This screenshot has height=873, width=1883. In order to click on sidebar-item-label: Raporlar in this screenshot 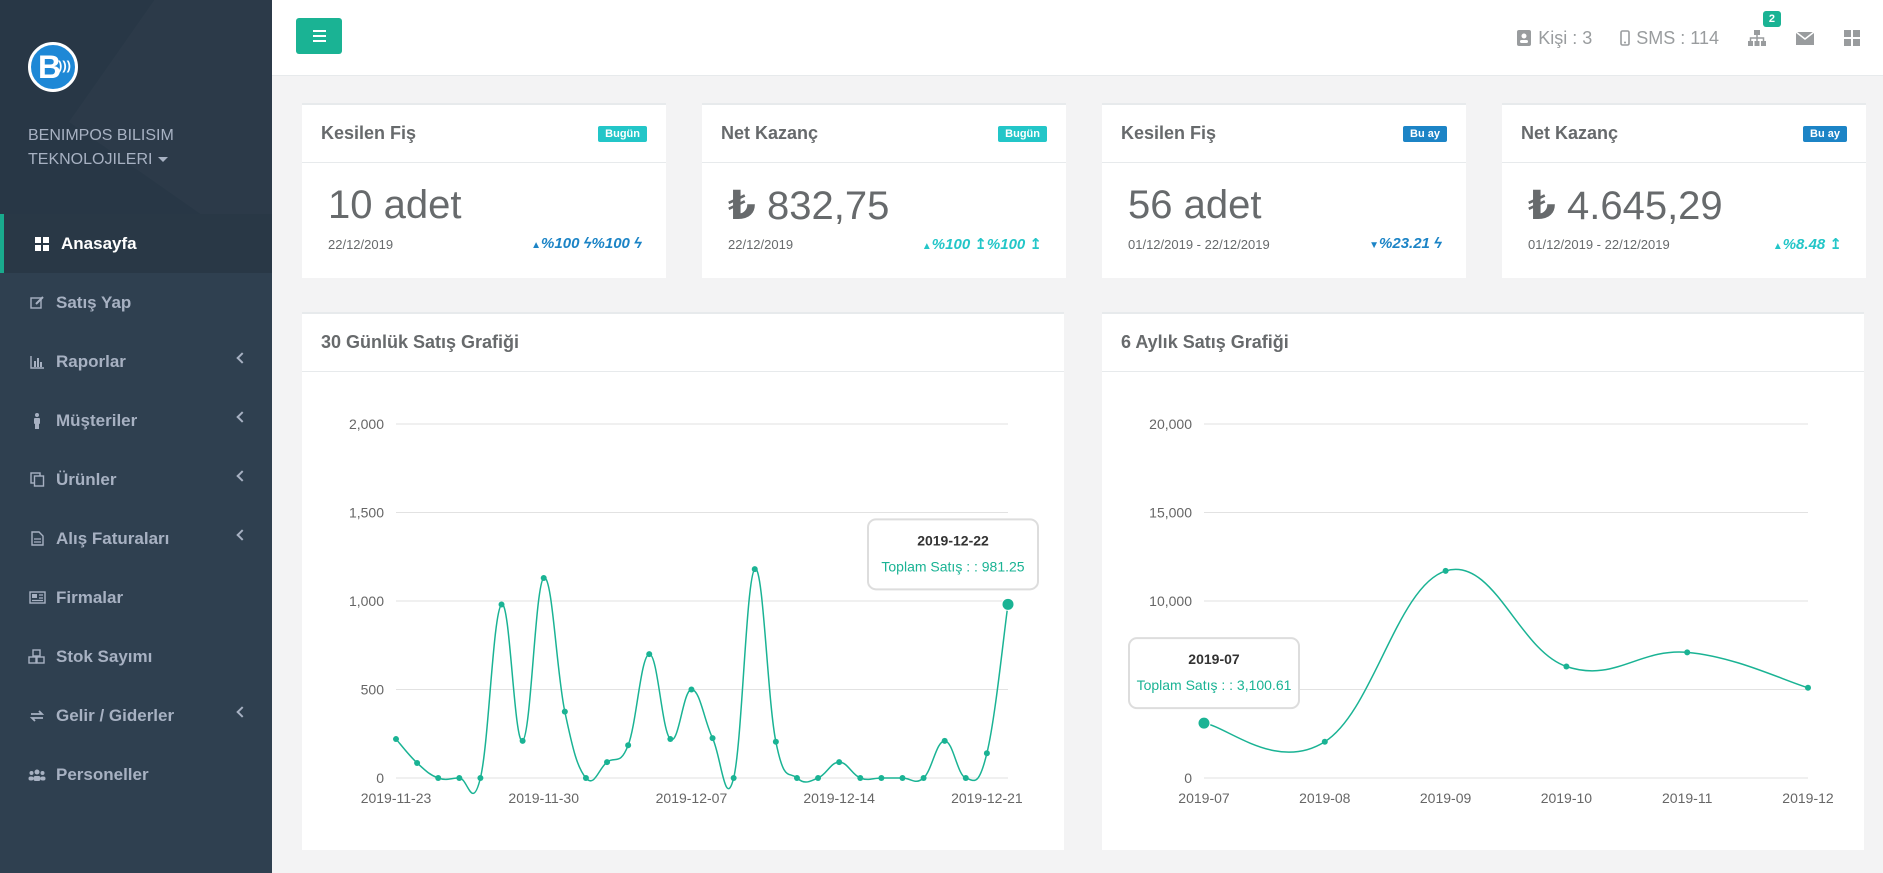, I will do `click(91, 361)`.